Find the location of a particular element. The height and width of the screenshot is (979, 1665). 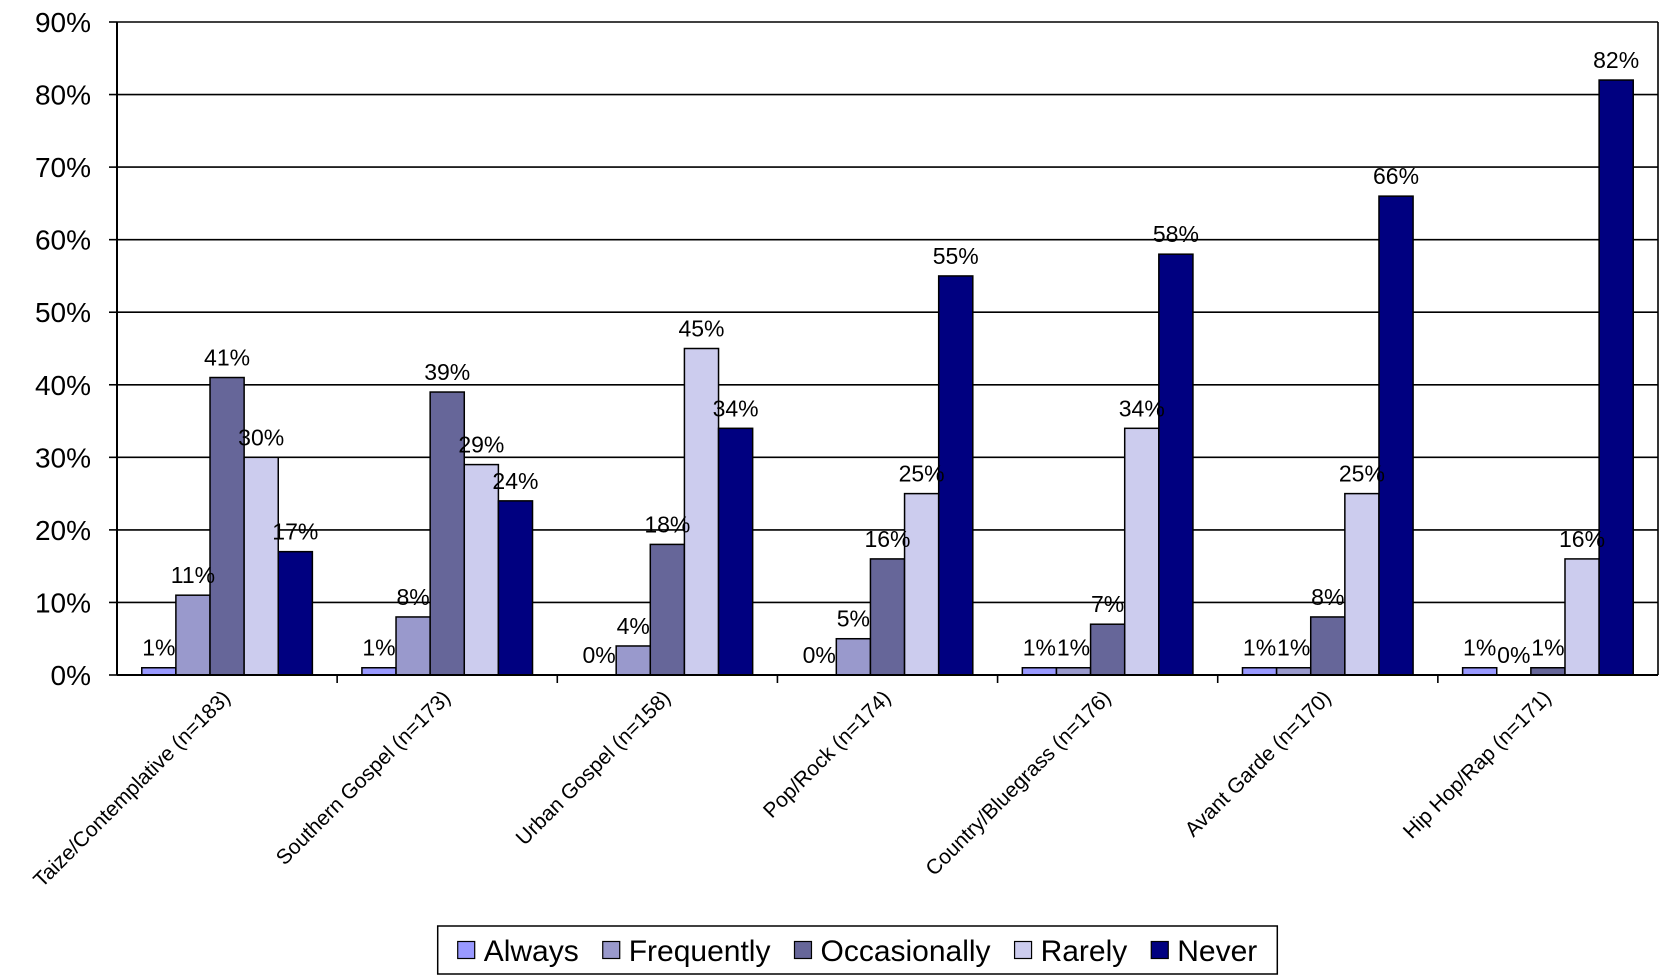

y-tick-label: 30% is located at coordinates (63, 457).